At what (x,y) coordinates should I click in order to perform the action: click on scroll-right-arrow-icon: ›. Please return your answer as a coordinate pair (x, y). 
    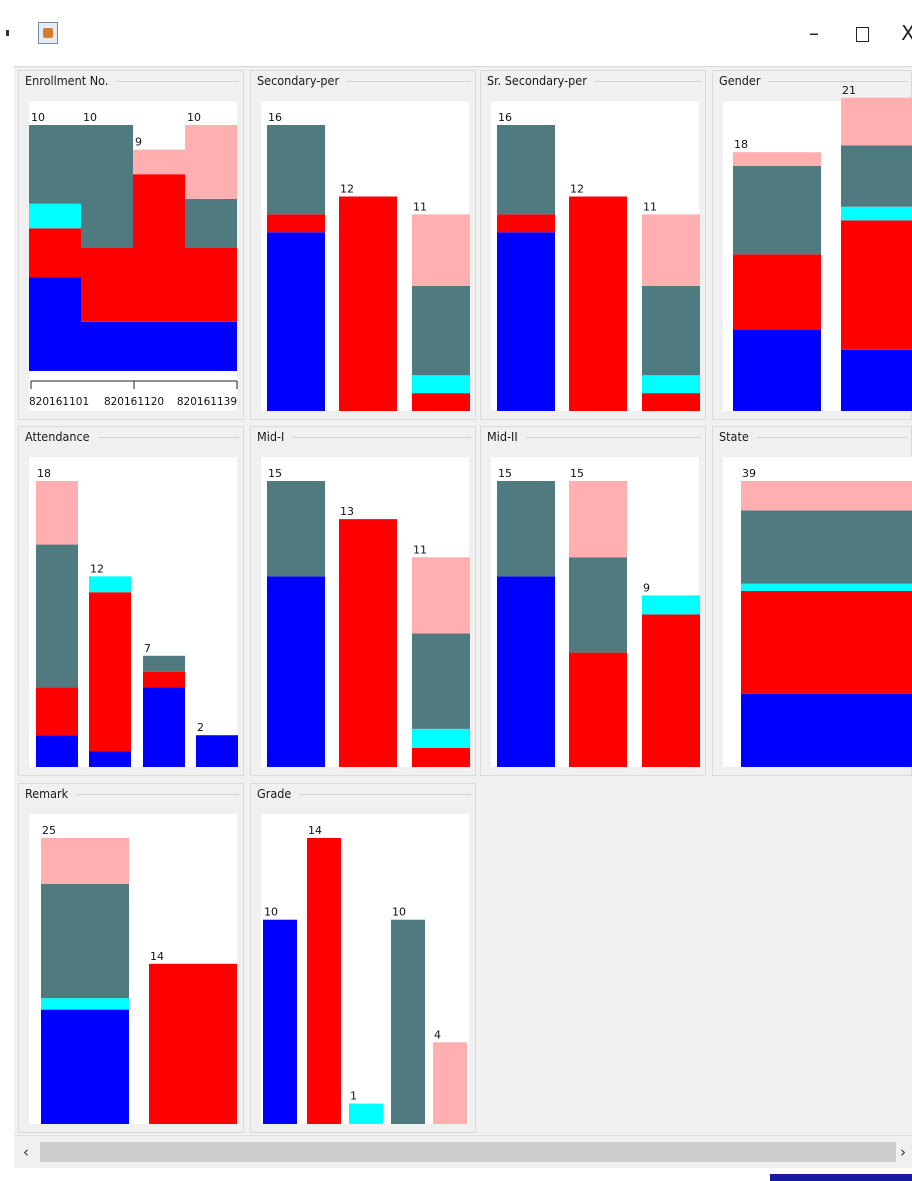
    Looking at the image, I should click on (903, 1152).